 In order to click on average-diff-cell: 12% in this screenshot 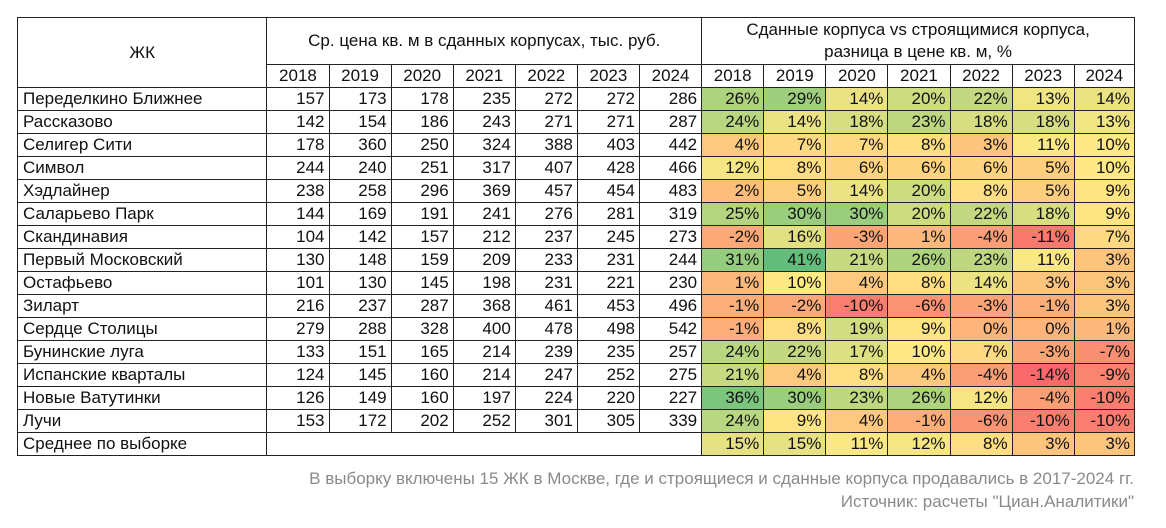, I will do `click(919, 444)`.